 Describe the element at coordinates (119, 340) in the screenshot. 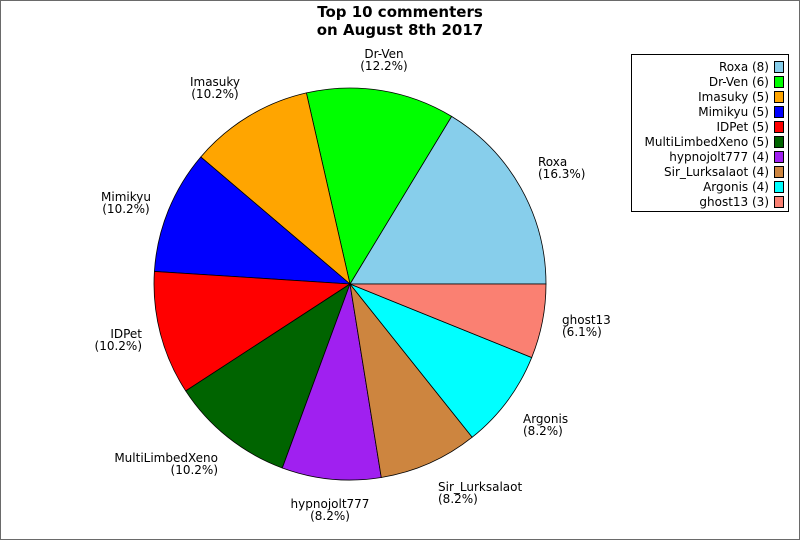

I see `slice-label-idpet: IDPet (10.2%)` at that location.